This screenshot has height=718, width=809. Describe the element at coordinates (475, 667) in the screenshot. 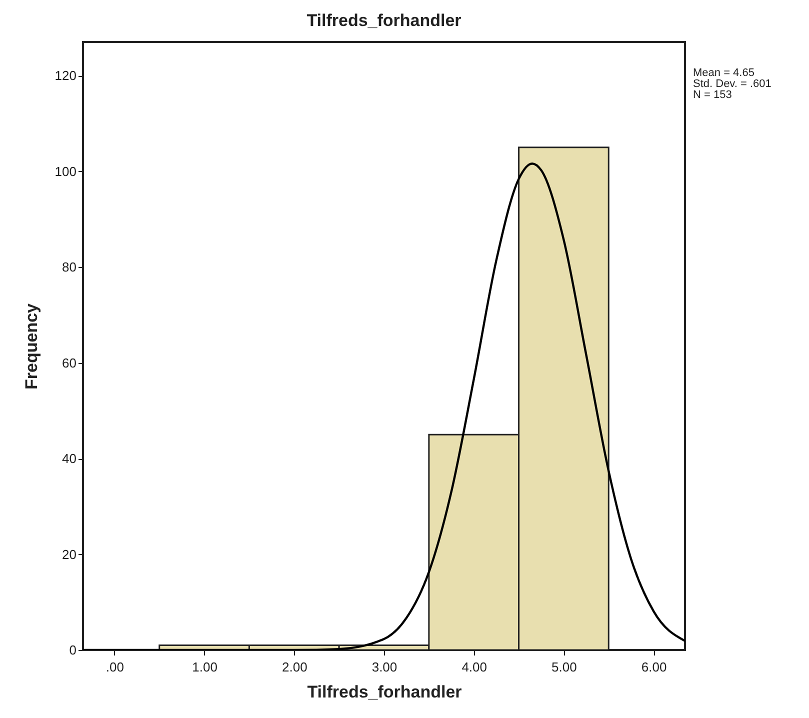

I see `x-tick-label: 4.00` at that location.